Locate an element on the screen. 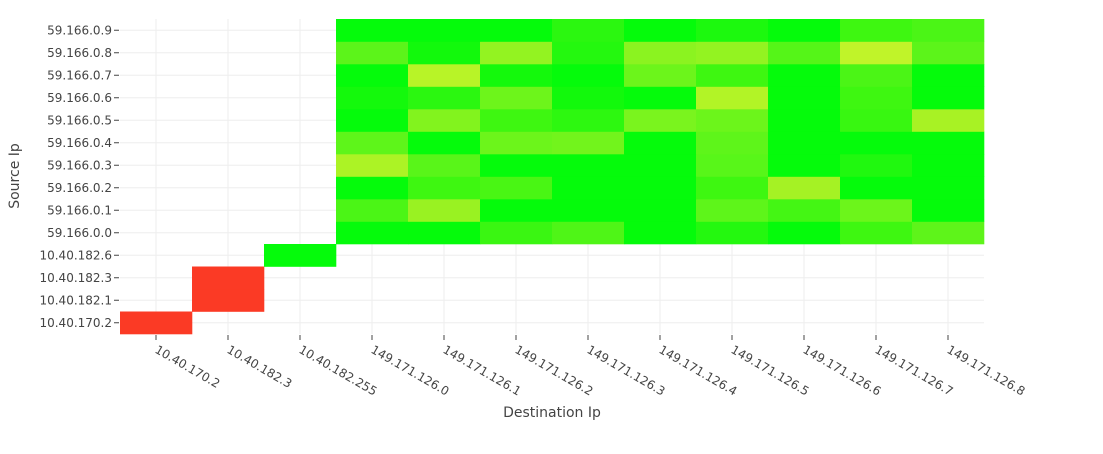 This screenshot has width=1103, height=454. y-tick-label: 59.166.0.8 is located at coordinates (79, 53).